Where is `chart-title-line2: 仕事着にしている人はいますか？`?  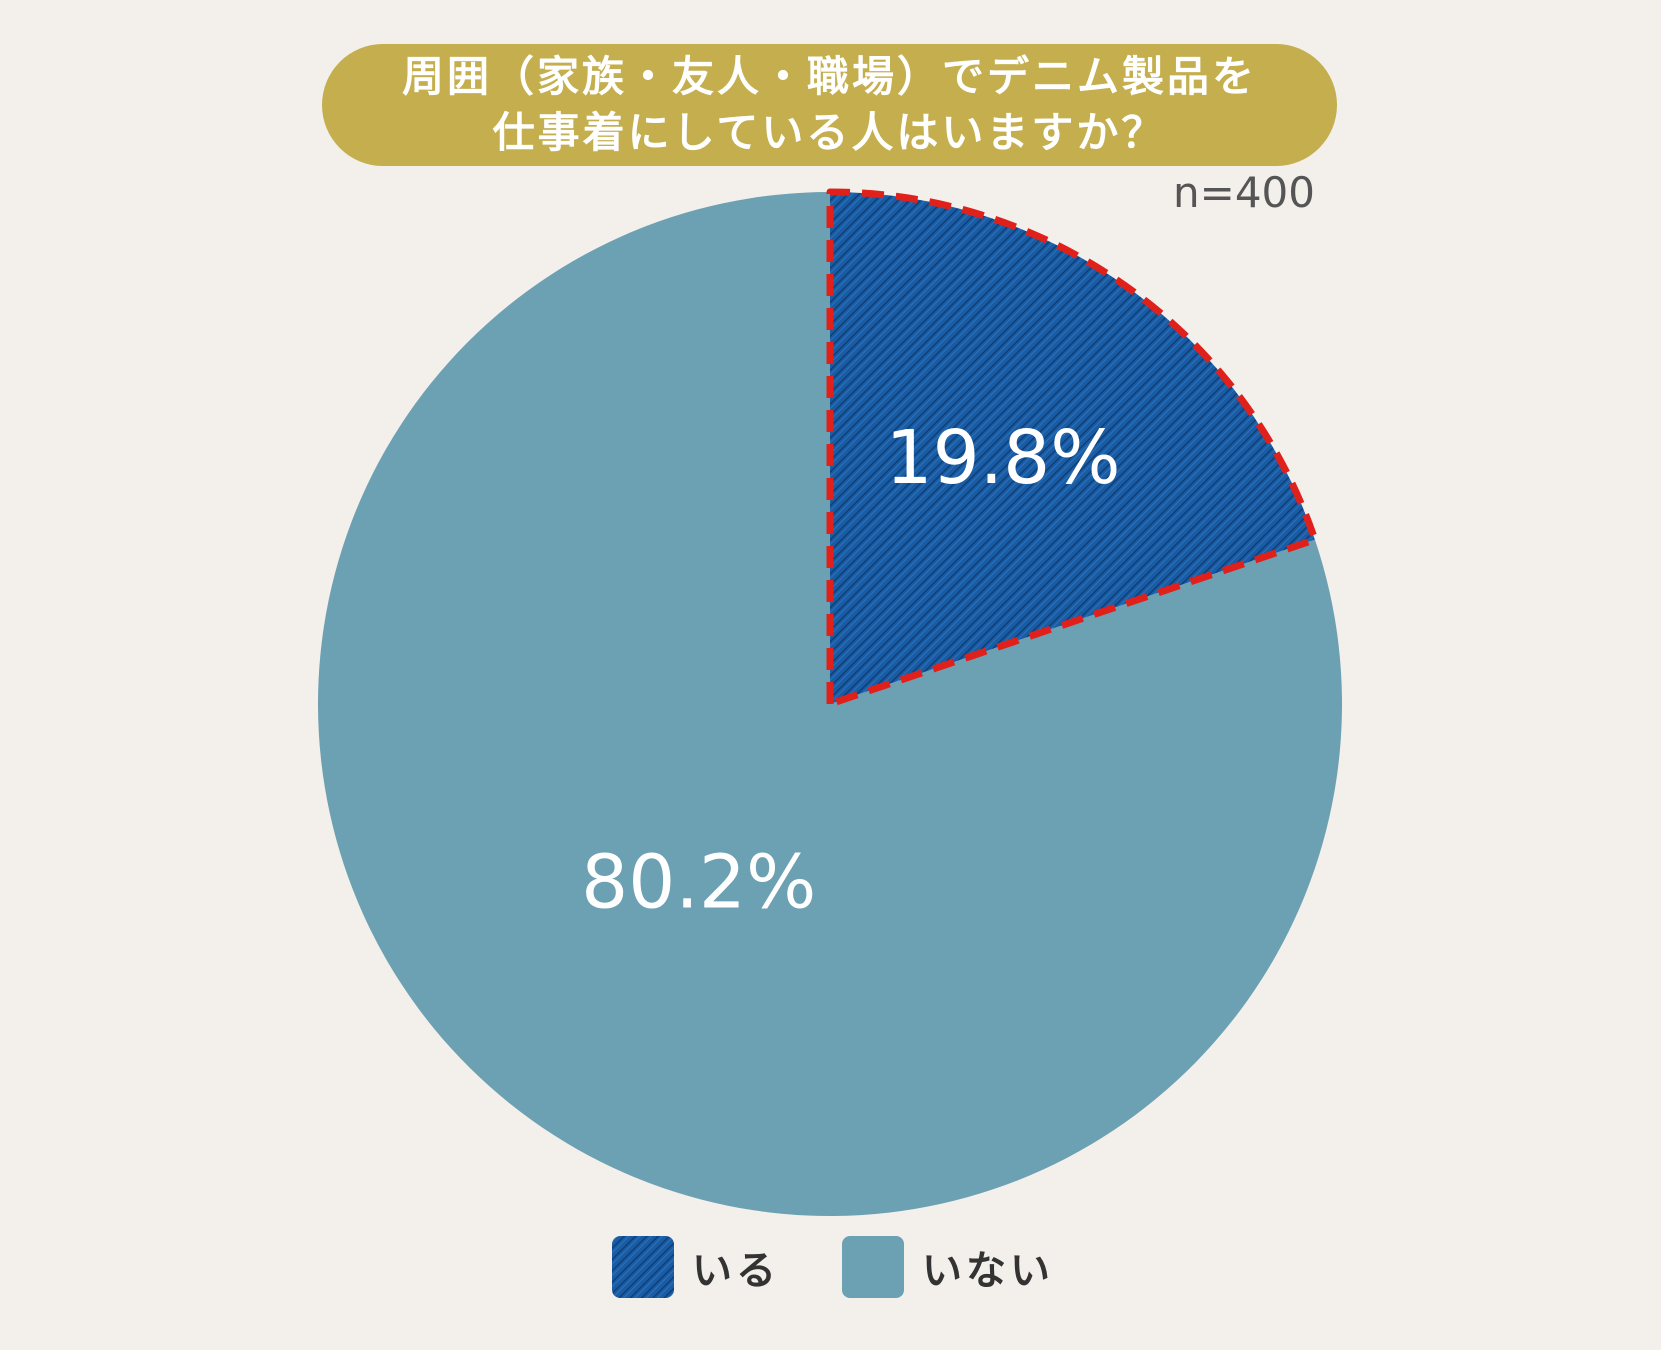
chart-title-line2: 仕事着にしている人はいますか？ is located at coordinates (829, 132).